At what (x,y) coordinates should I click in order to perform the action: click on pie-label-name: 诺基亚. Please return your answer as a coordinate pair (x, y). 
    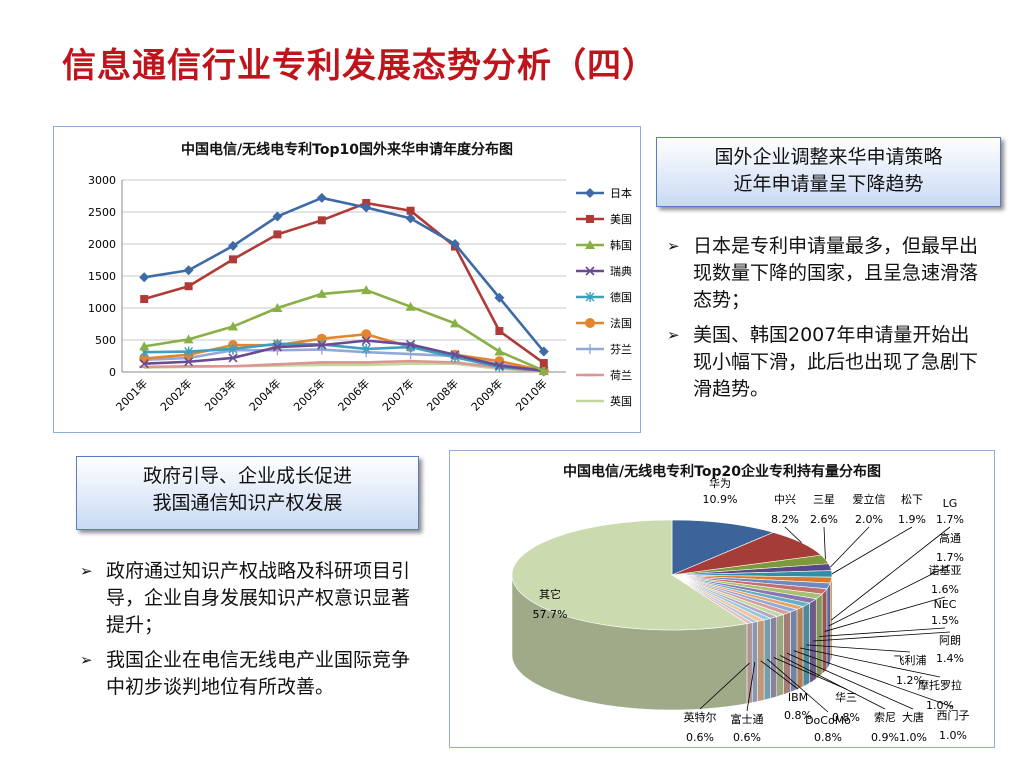
    Looking at the image, I should click on (945, 570).